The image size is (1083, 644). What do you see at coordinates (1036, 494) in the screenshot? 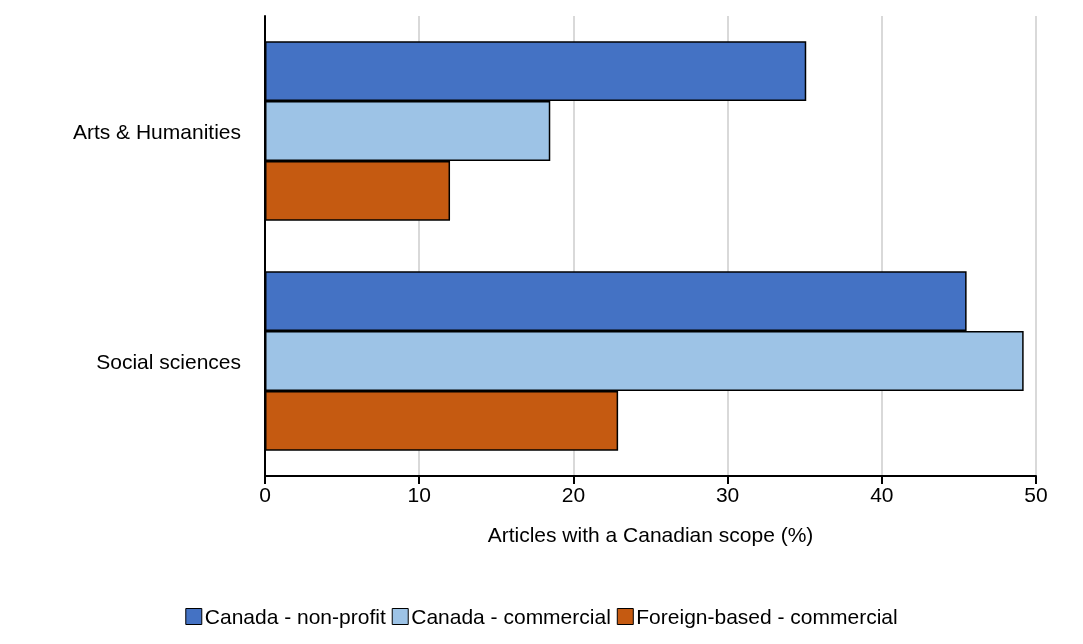
I see `x-tick-label: 50` at bounding box center [1036, 494].